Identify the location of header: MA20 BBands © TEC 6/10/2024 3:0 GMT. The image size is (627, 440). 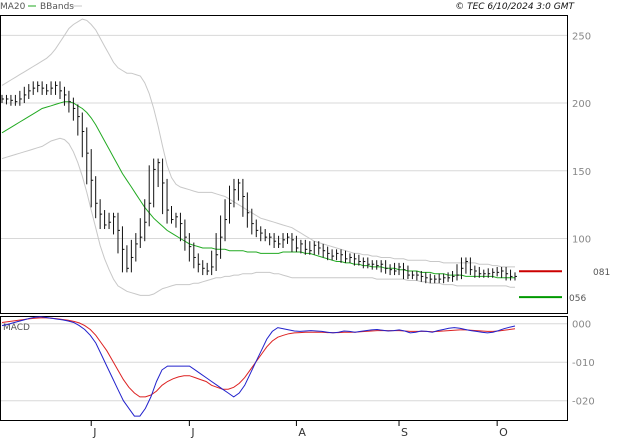
(288, 7).